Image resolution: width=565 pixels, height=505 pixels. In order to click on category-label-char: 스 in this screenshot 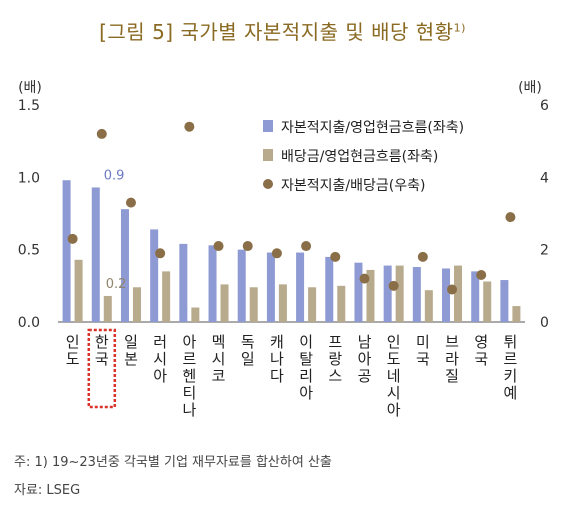, I will do `click(335, 376)`.